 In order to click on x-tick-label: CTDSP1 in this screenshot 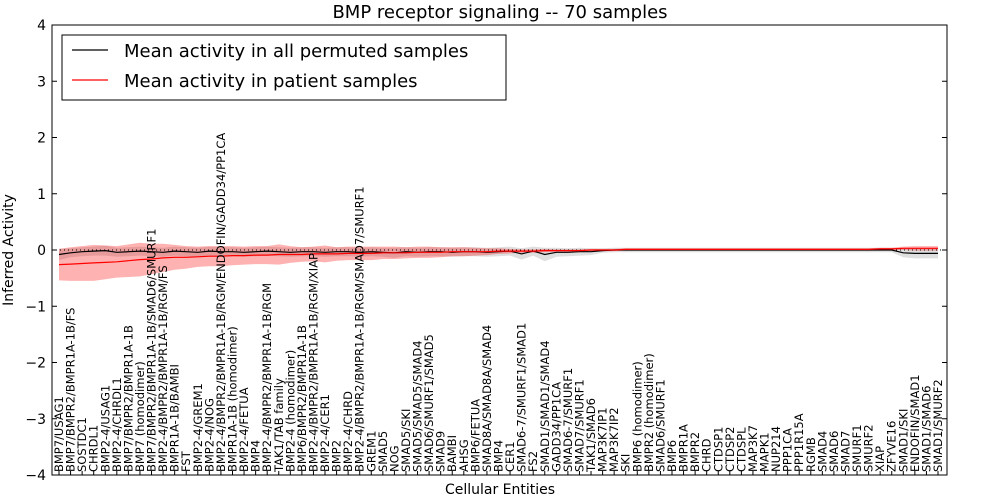, I will do `click(718, 449)`.